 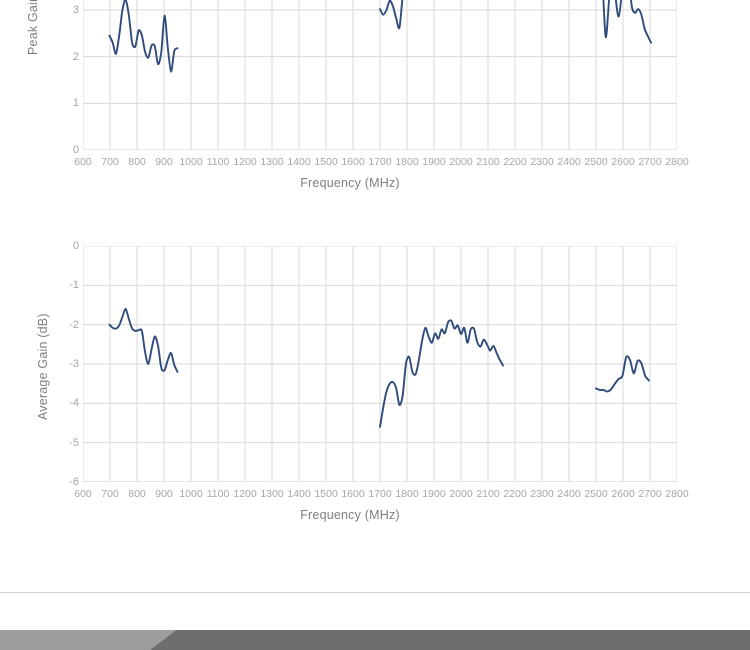 What do you see at coordinates (43, 367) in the screenshot?
I see `average-gain-y-axis-title: Average Gain (dB)` at bounding box center [43, 367].